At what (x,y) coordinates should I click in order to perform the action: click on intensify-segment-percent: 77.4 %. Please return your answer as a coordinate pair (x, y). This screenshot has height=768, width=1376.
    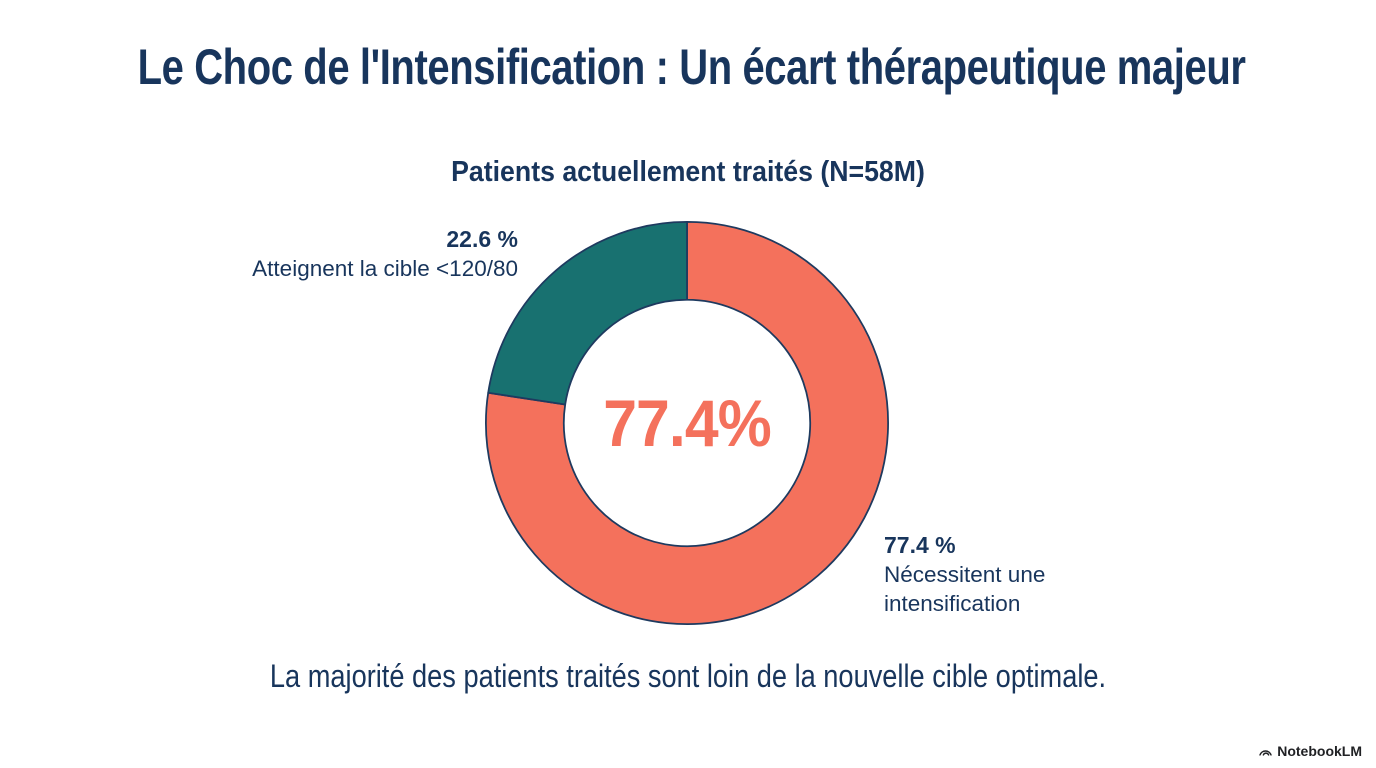
    Looking at the image, I should click on (920, 545).